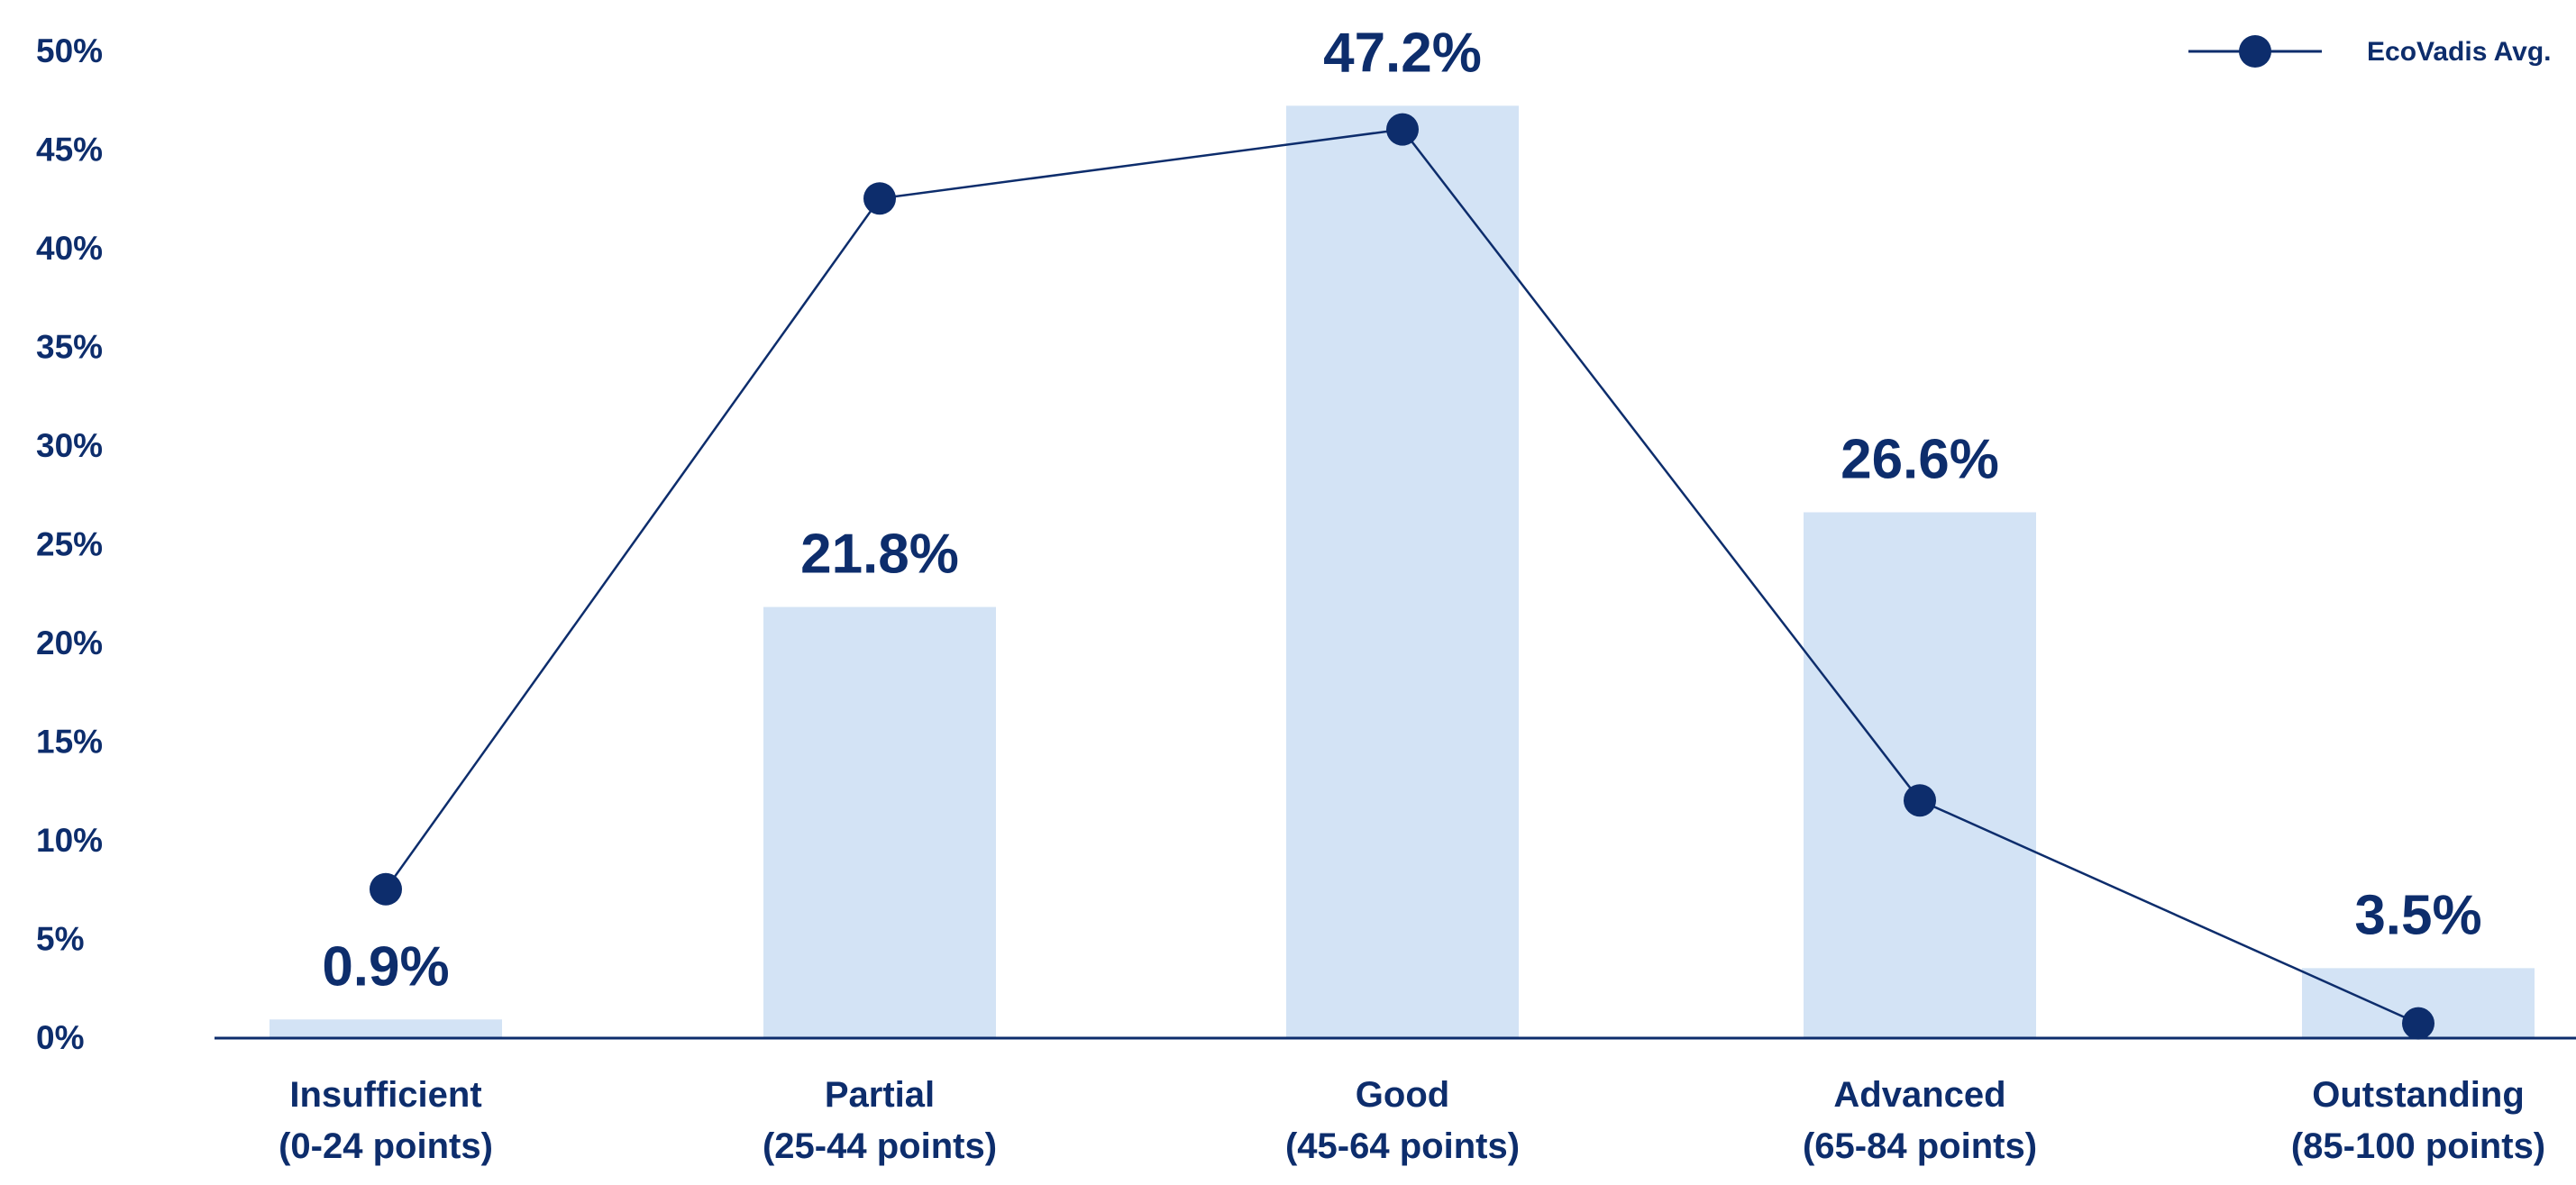 This screenshot has height=1185, width=2576. I want to click on x-tick-label: Advanced (65-84 points), so click(1920, 1120).